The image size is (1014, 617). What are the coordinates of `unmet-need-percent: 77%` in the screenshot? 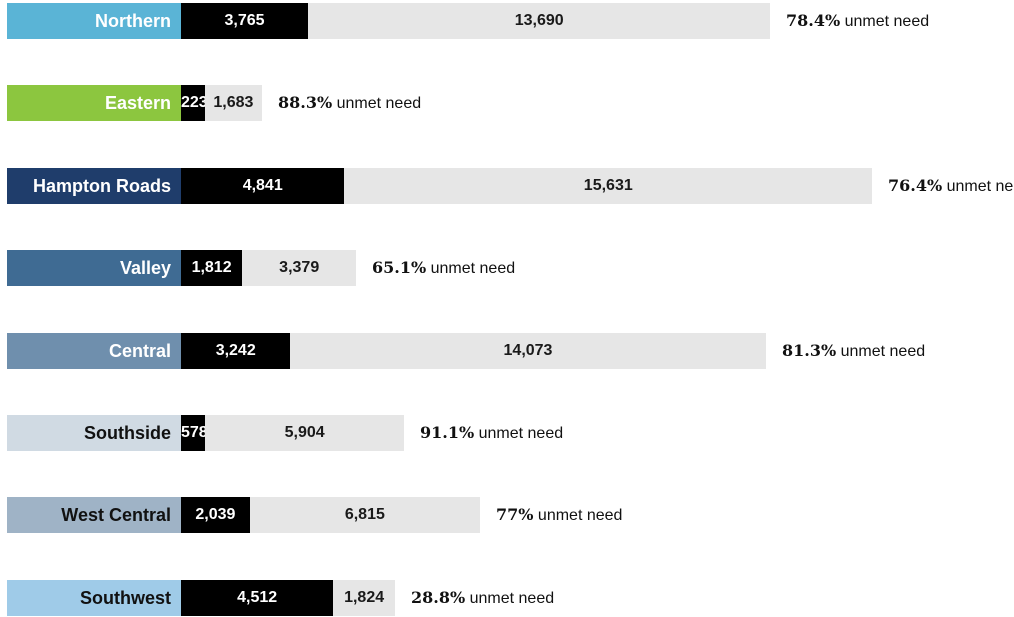 It's located at (515, 514).